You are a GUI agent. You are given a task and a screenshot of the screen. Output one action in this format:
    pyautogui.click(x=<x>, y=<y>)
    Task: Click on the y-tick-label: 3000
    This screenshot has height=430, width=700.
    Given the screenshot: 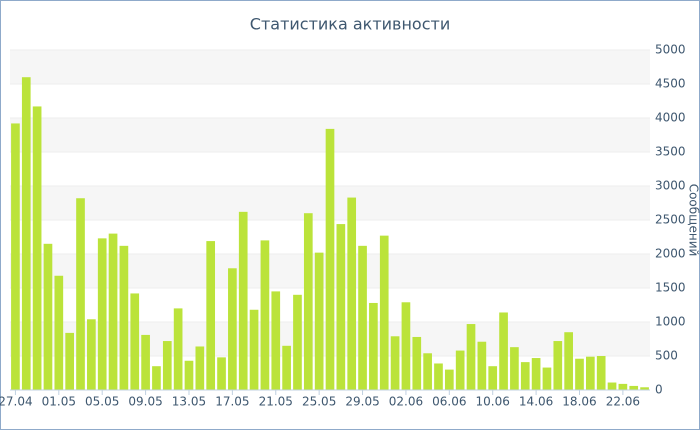 What is the action you would take?
    pyautogui.click(x=670, y=186)
    